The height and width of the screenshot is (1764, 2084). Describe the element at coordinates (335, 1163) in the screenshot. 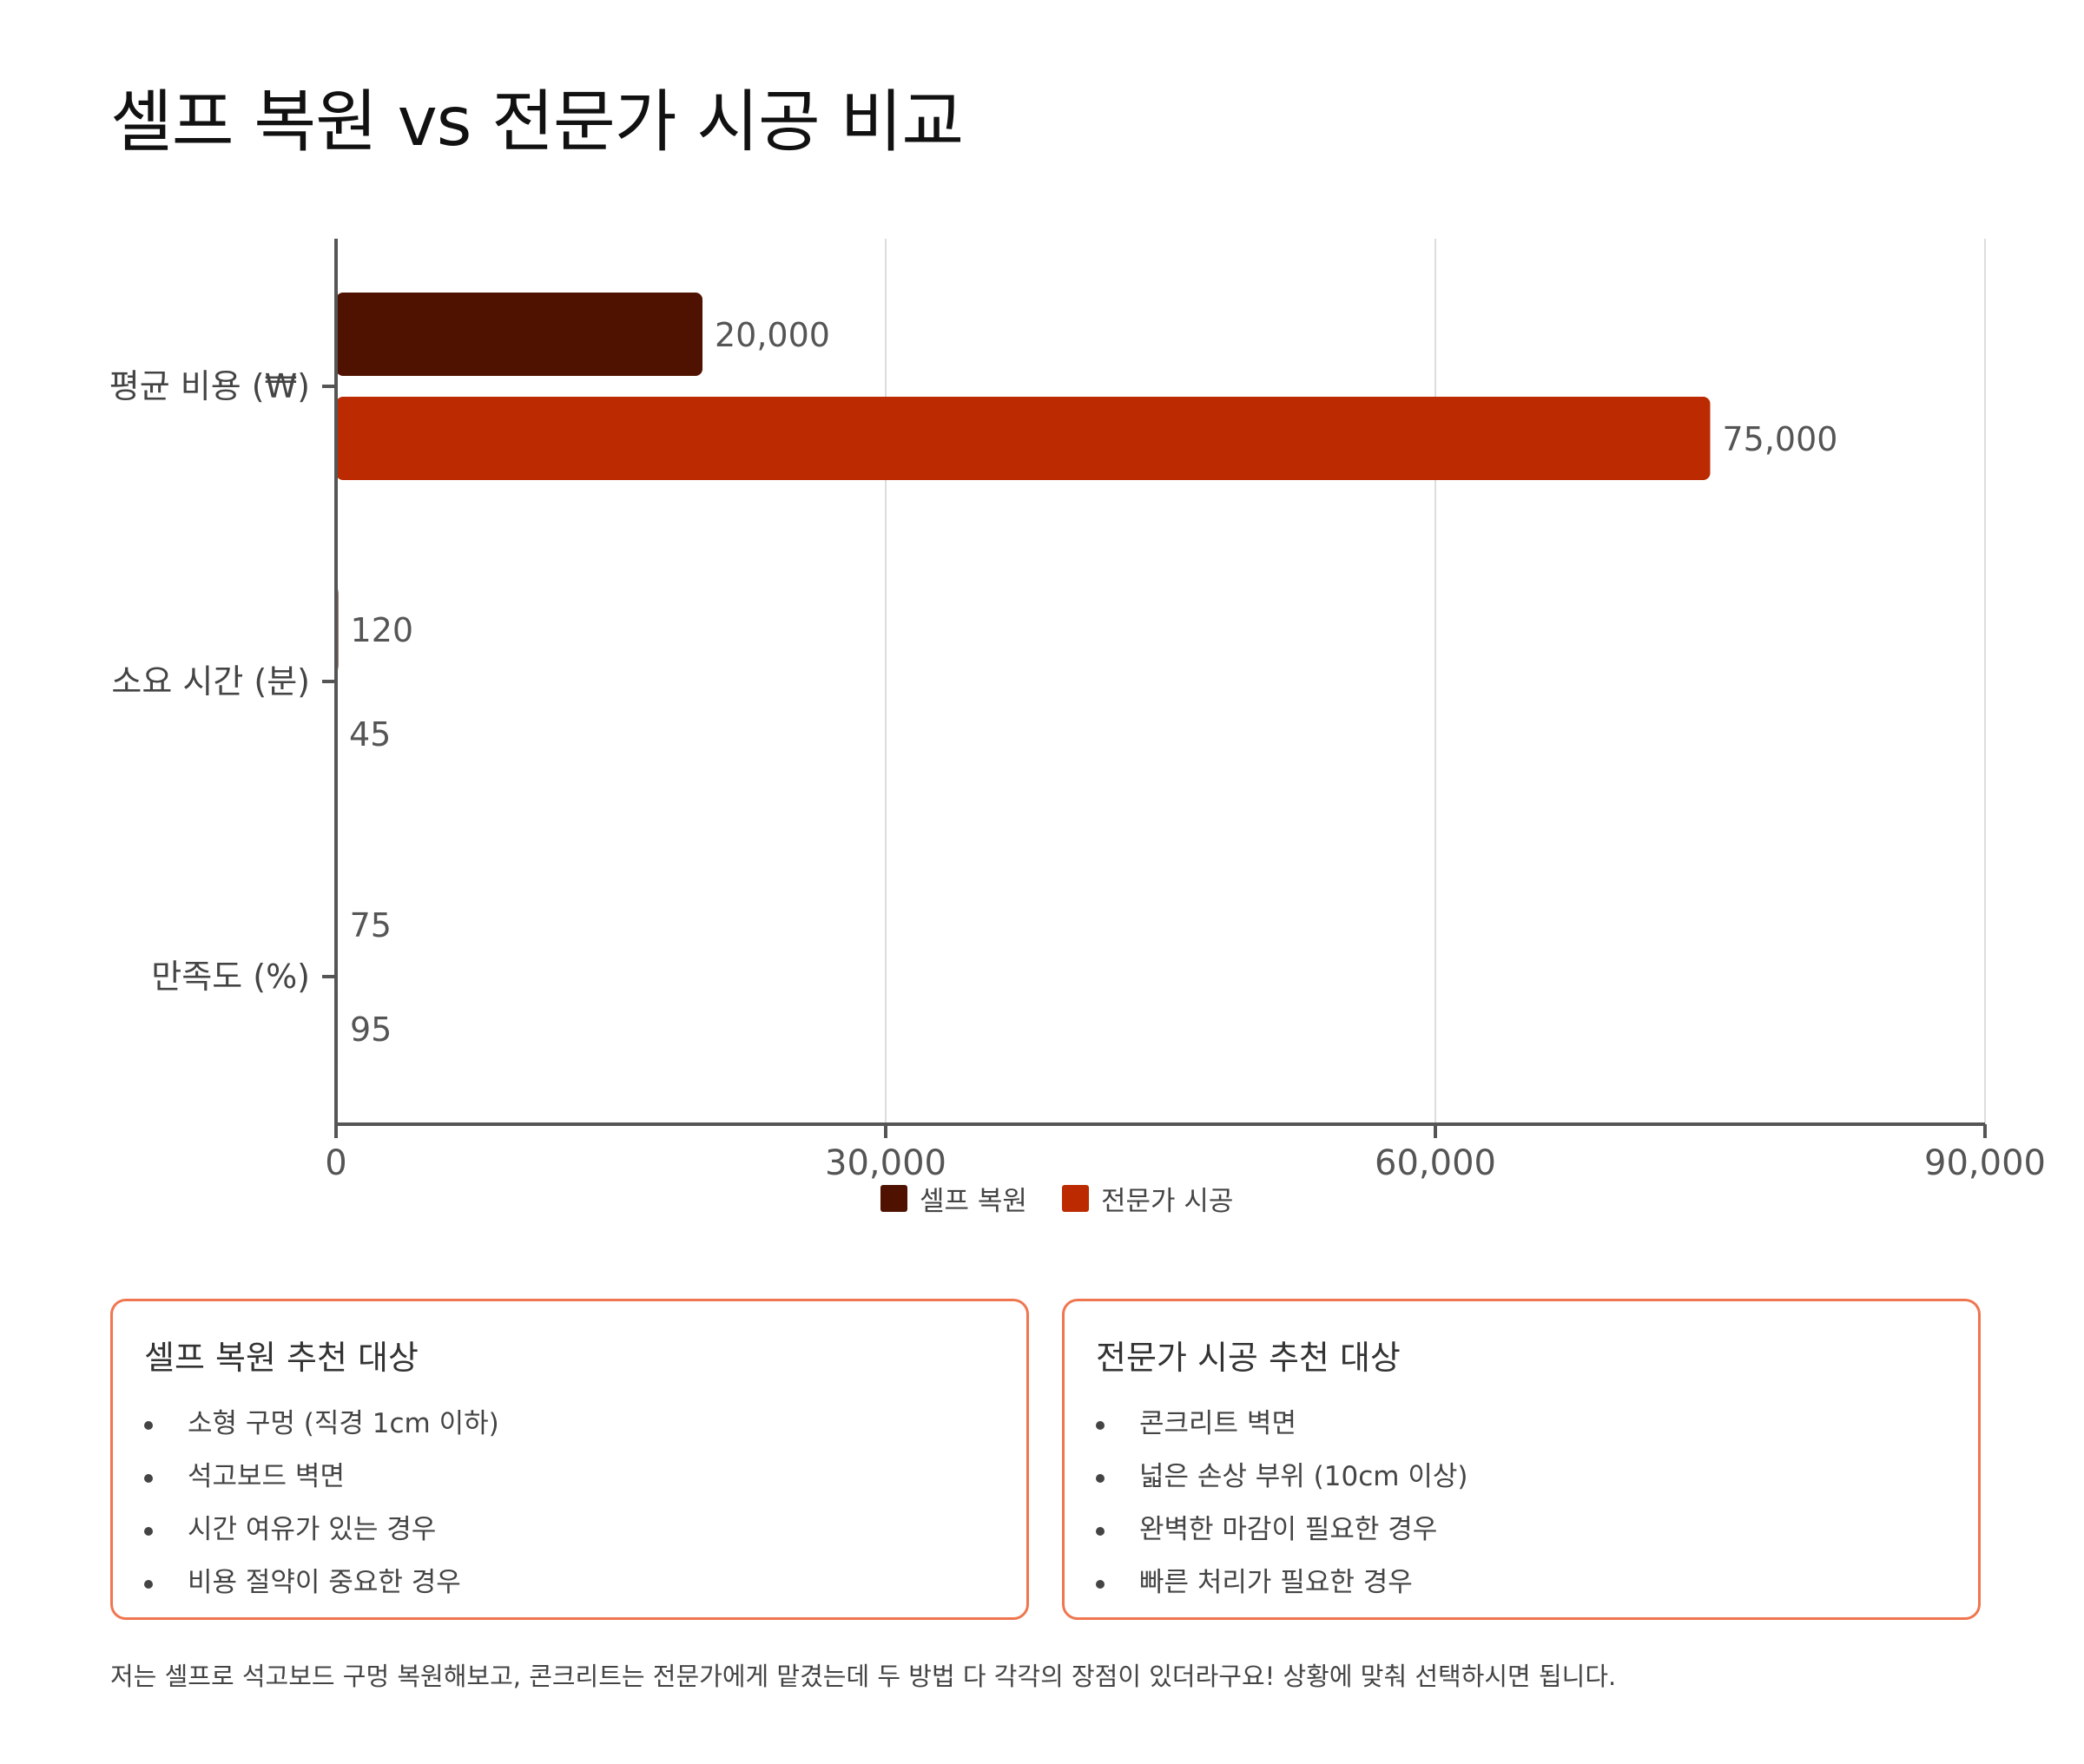

I see `x-tick-label: 0` at that location.